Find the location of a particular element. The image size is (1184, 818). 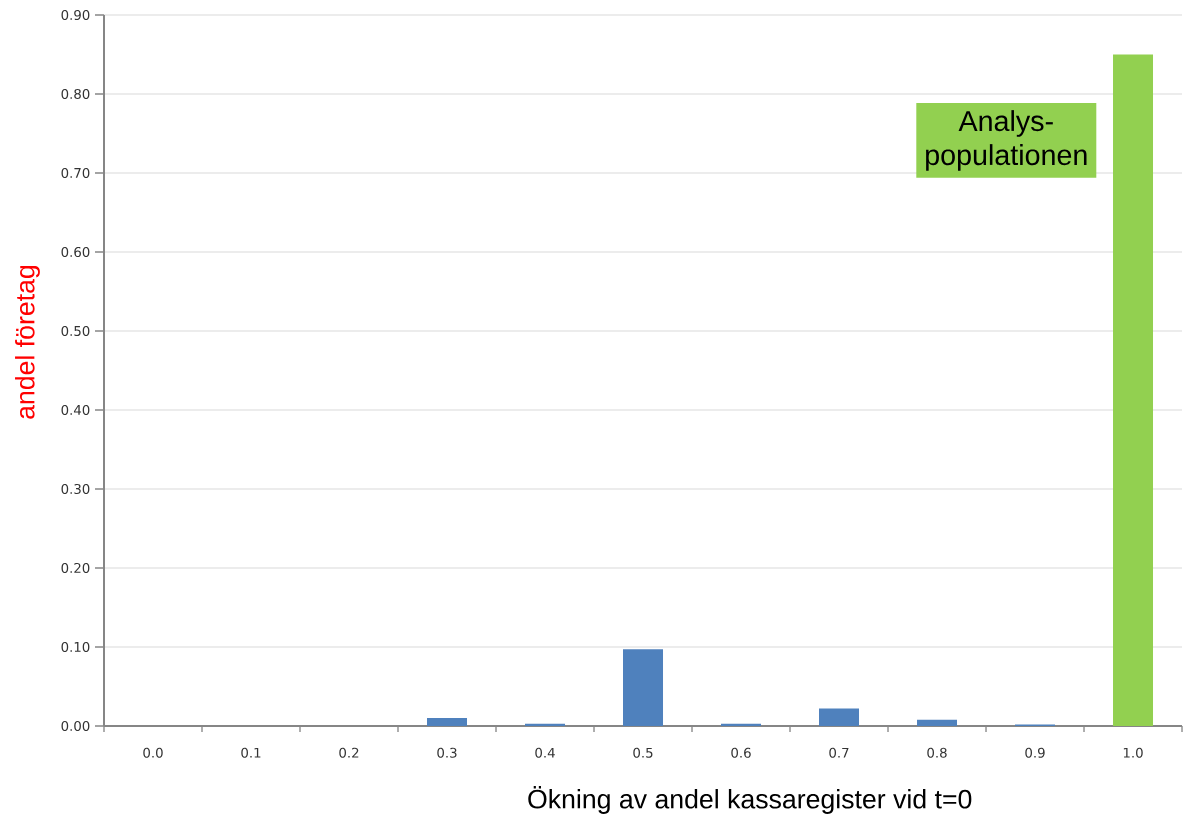

y-tick-label: 0.40 is located at coordinates (75, 409).